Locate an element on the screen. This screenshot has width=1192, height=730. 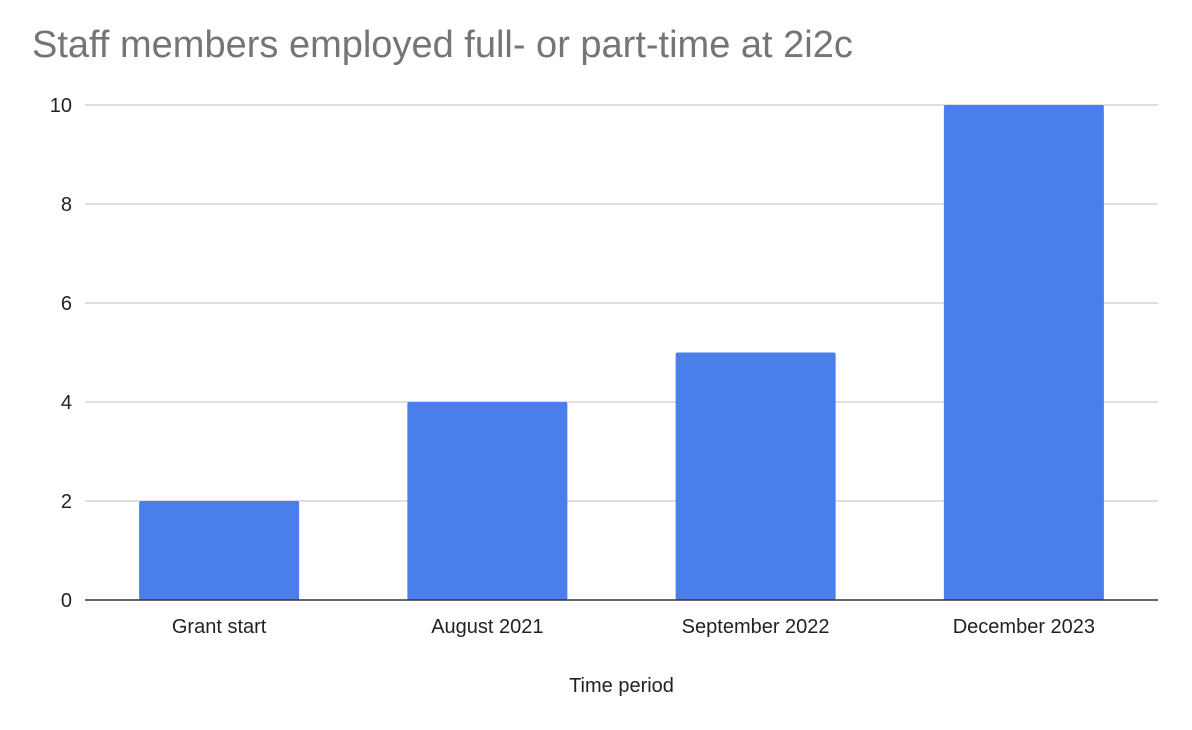
bar-december-2023 is located at coordinates (1023, 352).